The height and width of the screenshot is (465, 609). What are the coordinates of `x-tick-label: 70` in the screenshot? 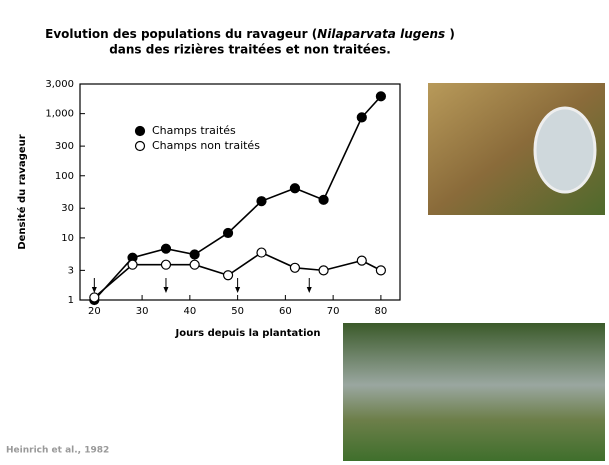 It's located at (333, 311).